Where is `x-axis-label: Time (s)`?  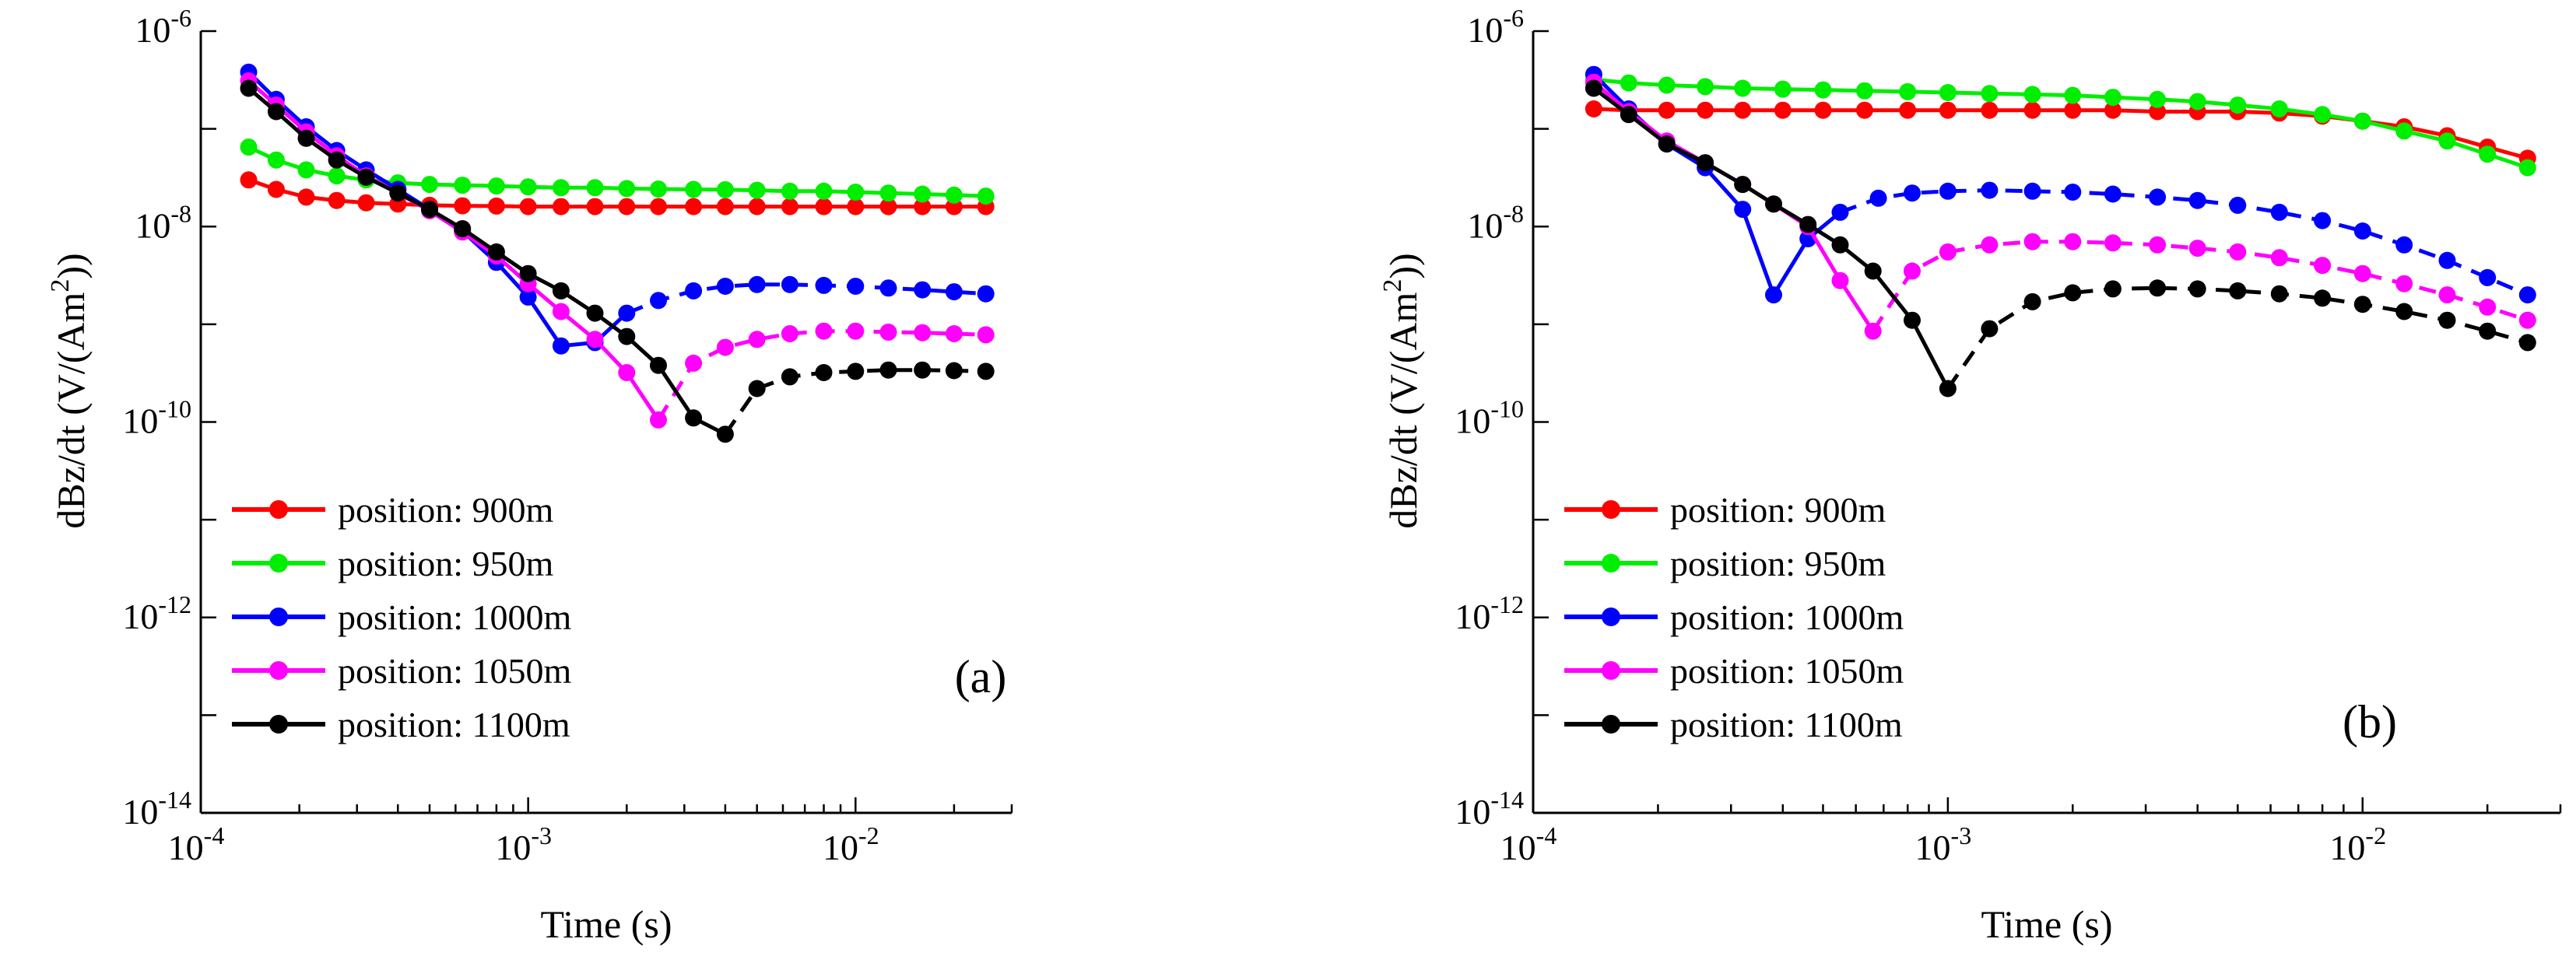
x-axis-label: Time (s) is located at coordinates (2047, 924).